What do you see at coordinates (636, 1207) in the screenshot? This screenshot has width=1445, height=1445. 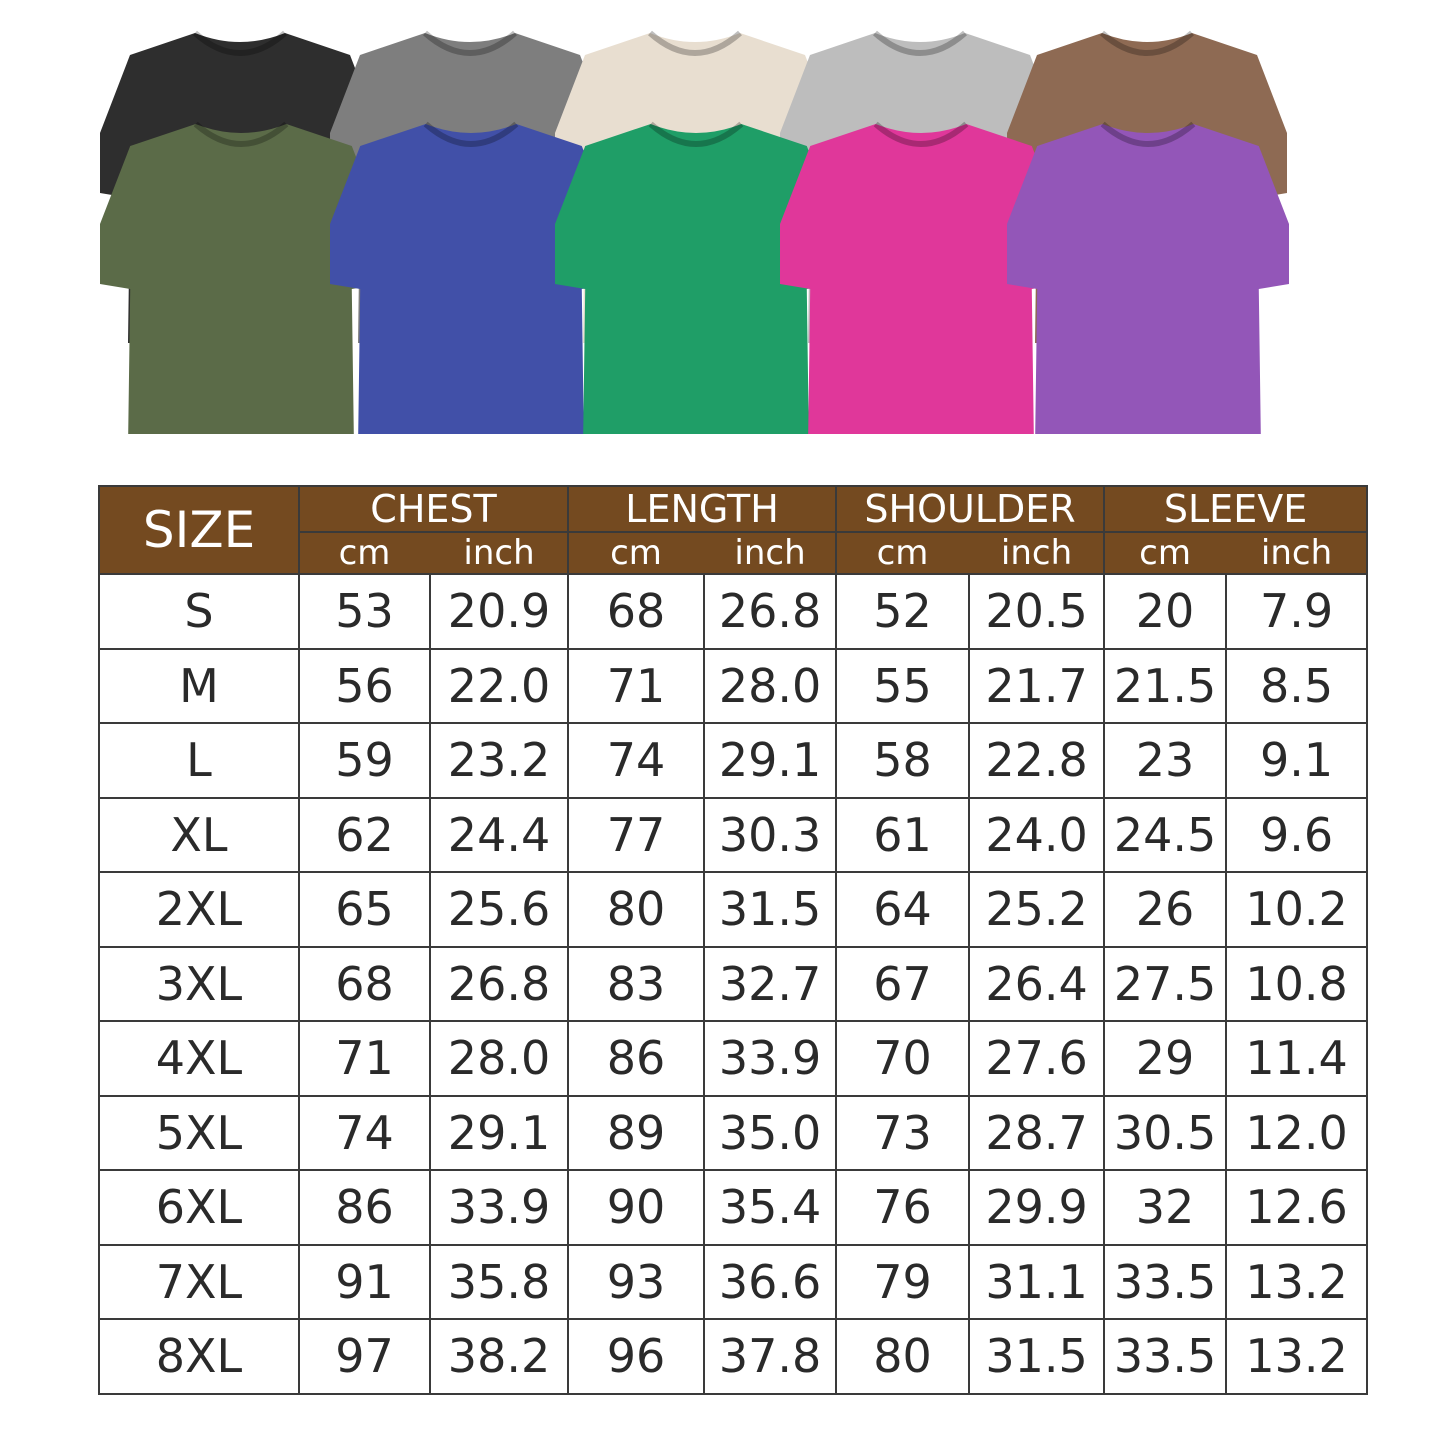 I see `measurement-cell: 90` at bounding box center [636, 1207].